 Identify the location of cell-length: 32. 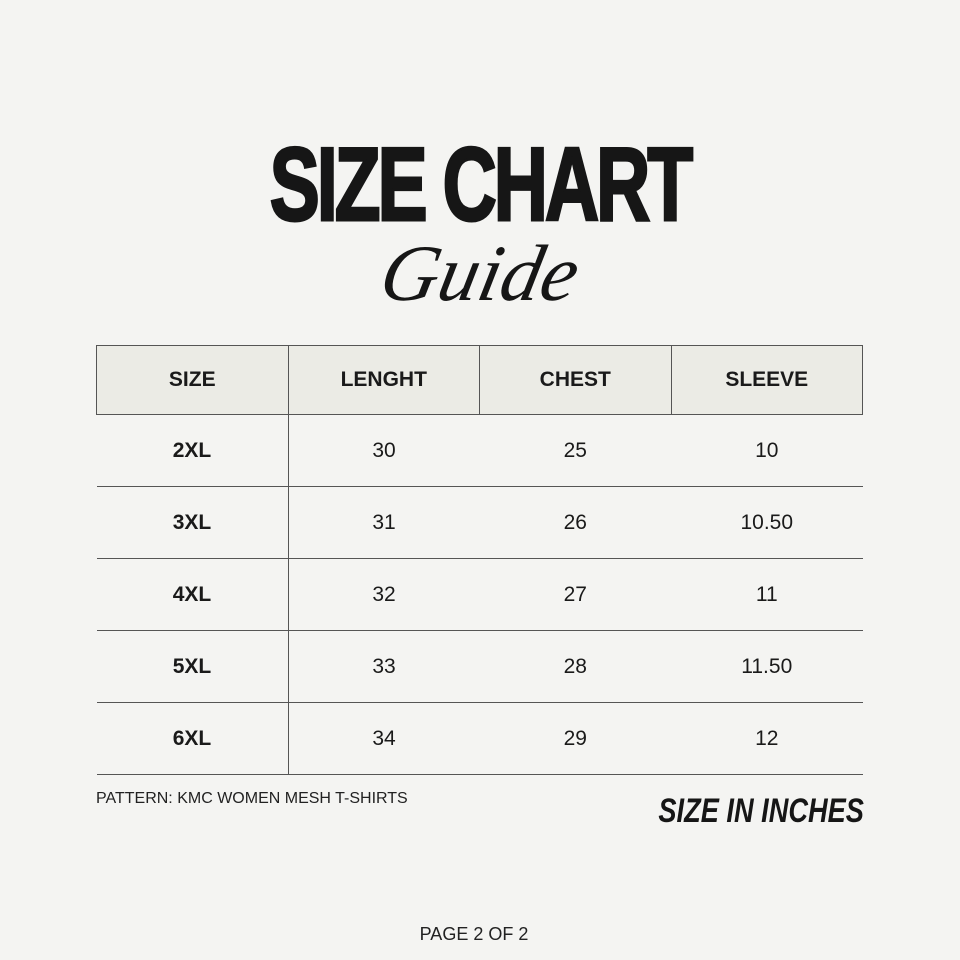
(384, 594).